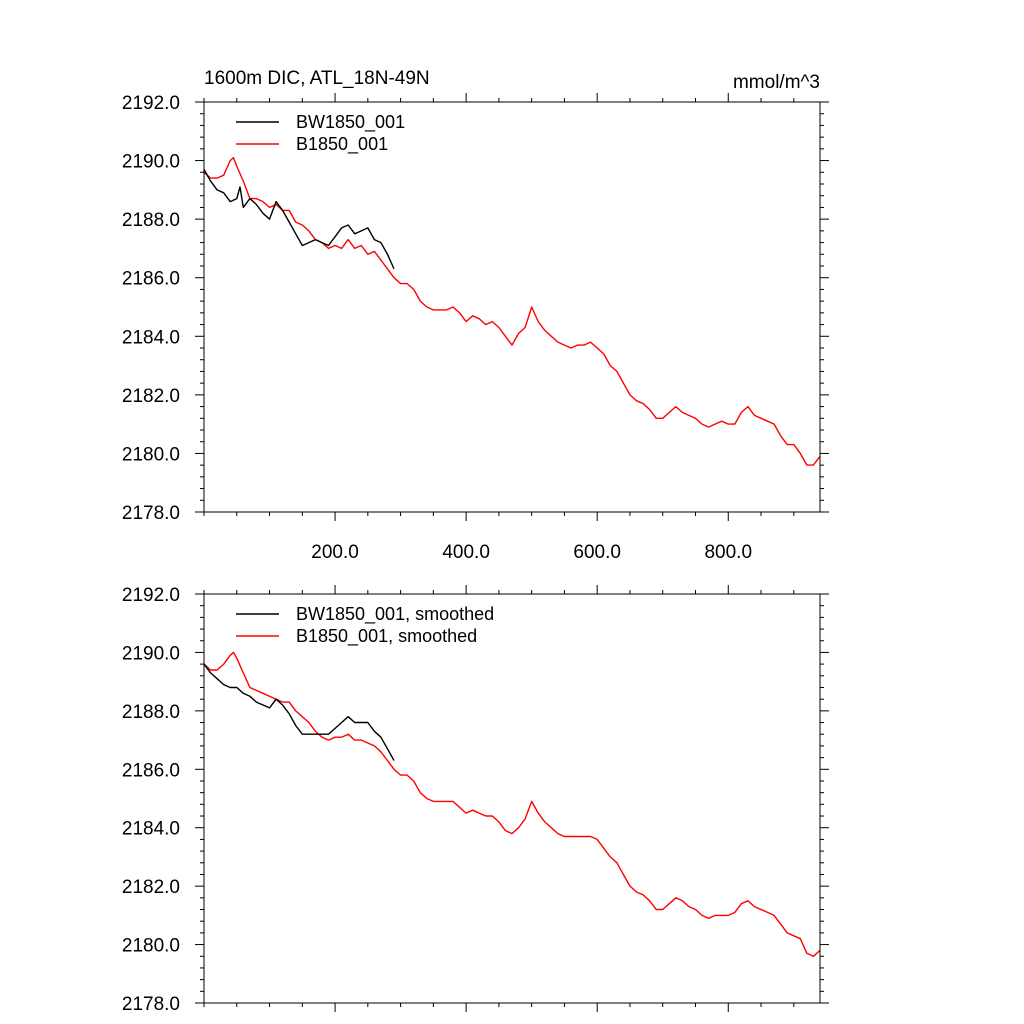  I want to click on x-tick-label: 400.0, so click(466, 552).